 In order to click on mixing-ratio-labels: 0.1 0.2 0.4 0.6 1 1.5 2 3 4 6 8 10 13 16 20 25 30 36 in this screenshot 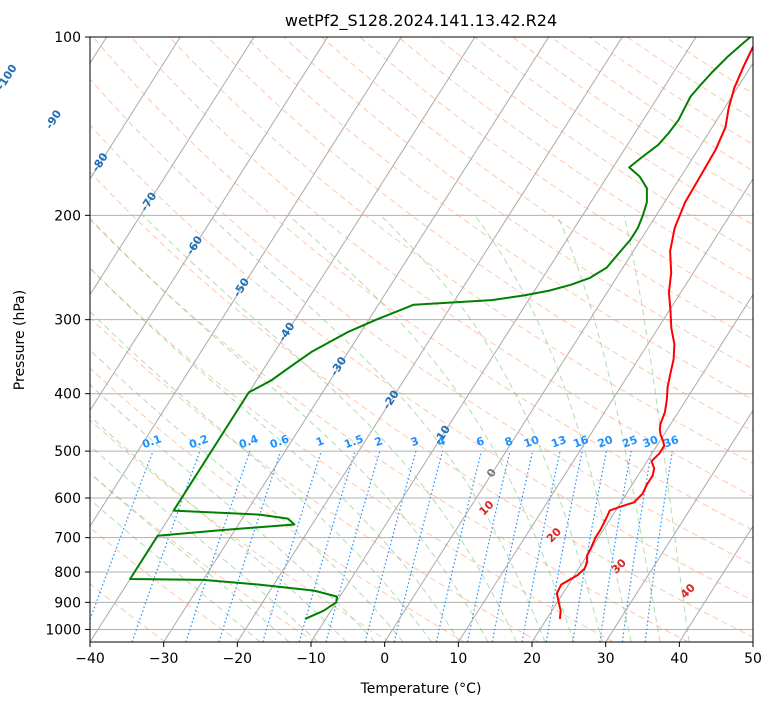, I will do `click(410, 441)`.